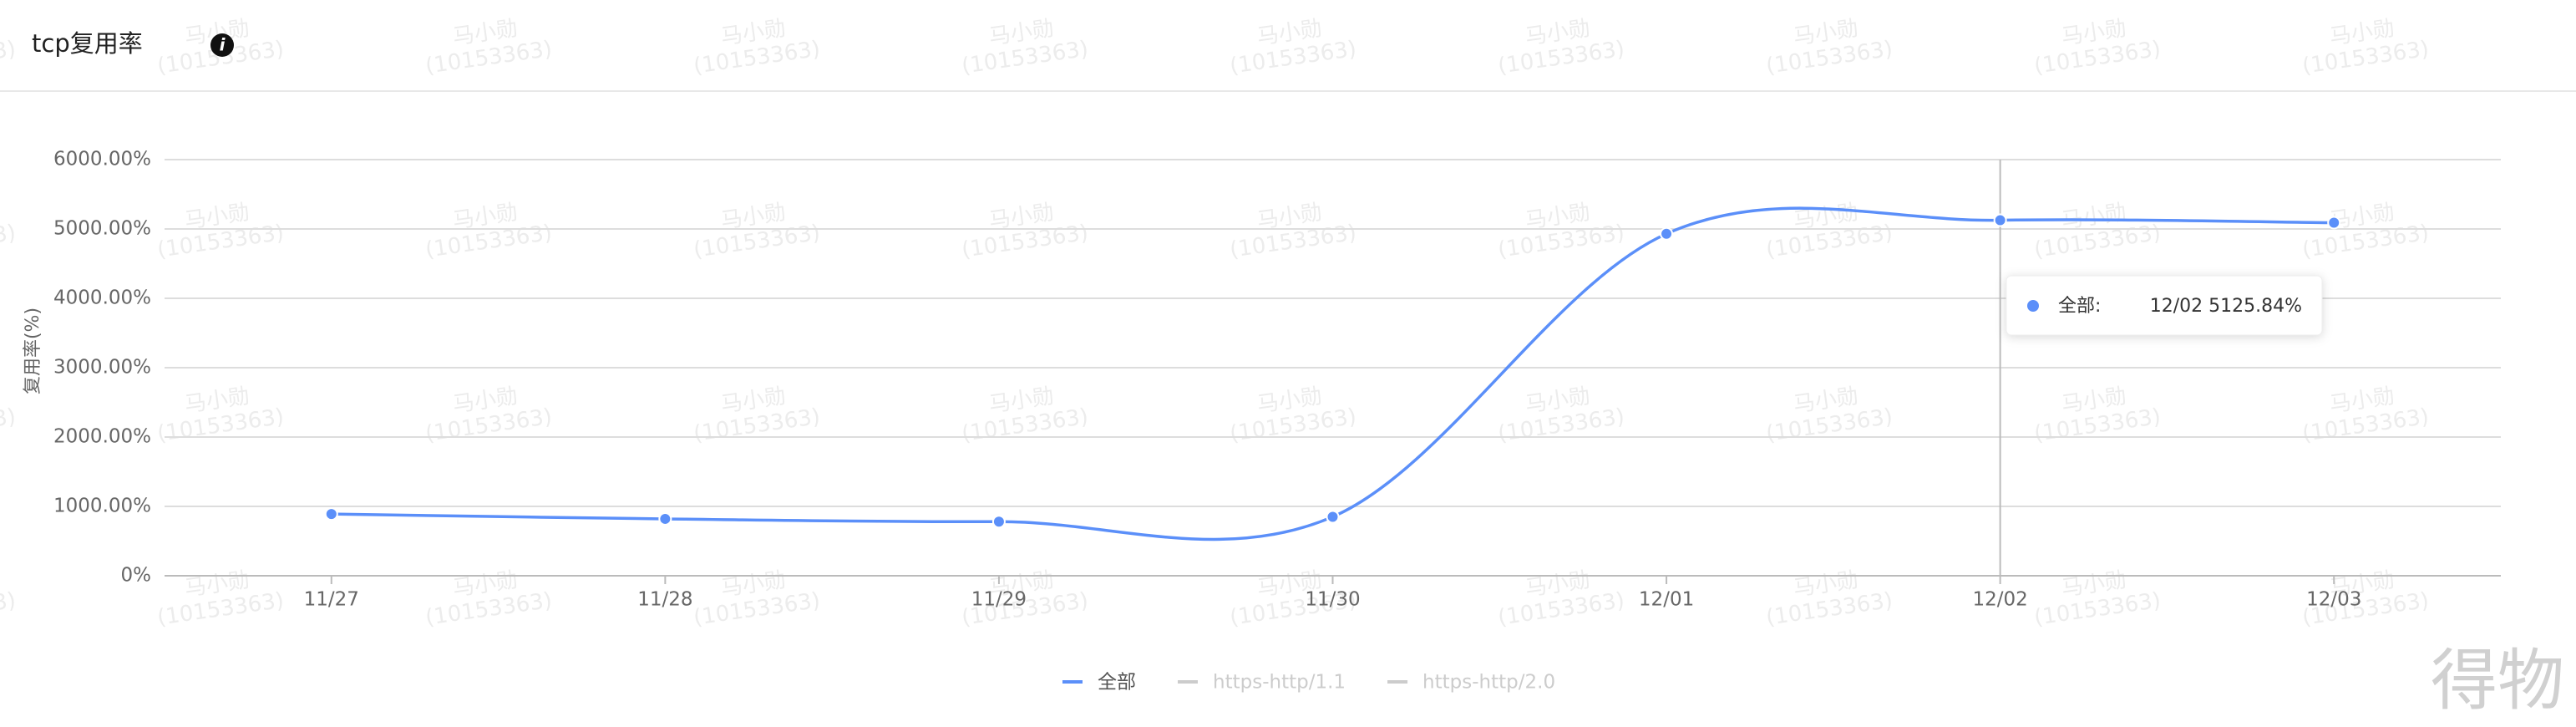  I want to click on y-tick-label: 0%, so click(136, 576).